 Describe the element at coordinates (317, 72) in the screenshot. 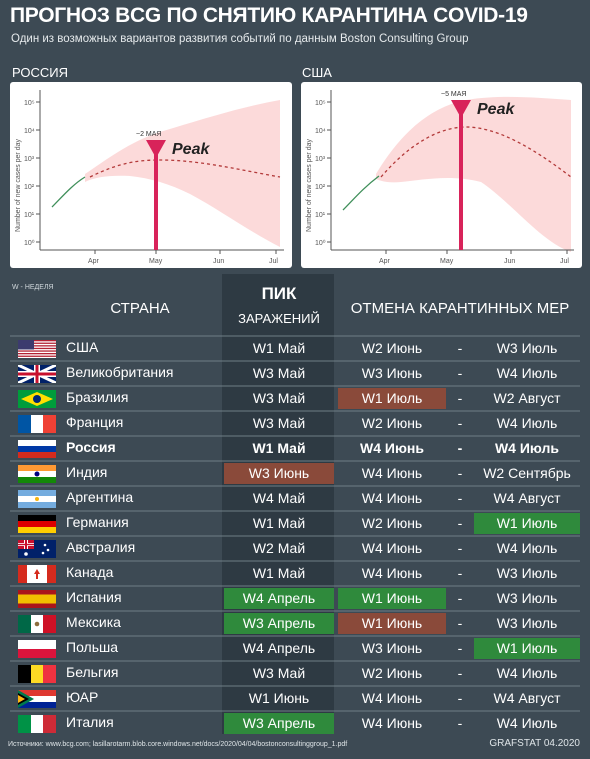

I see `chart-label-usa: США` at that location.